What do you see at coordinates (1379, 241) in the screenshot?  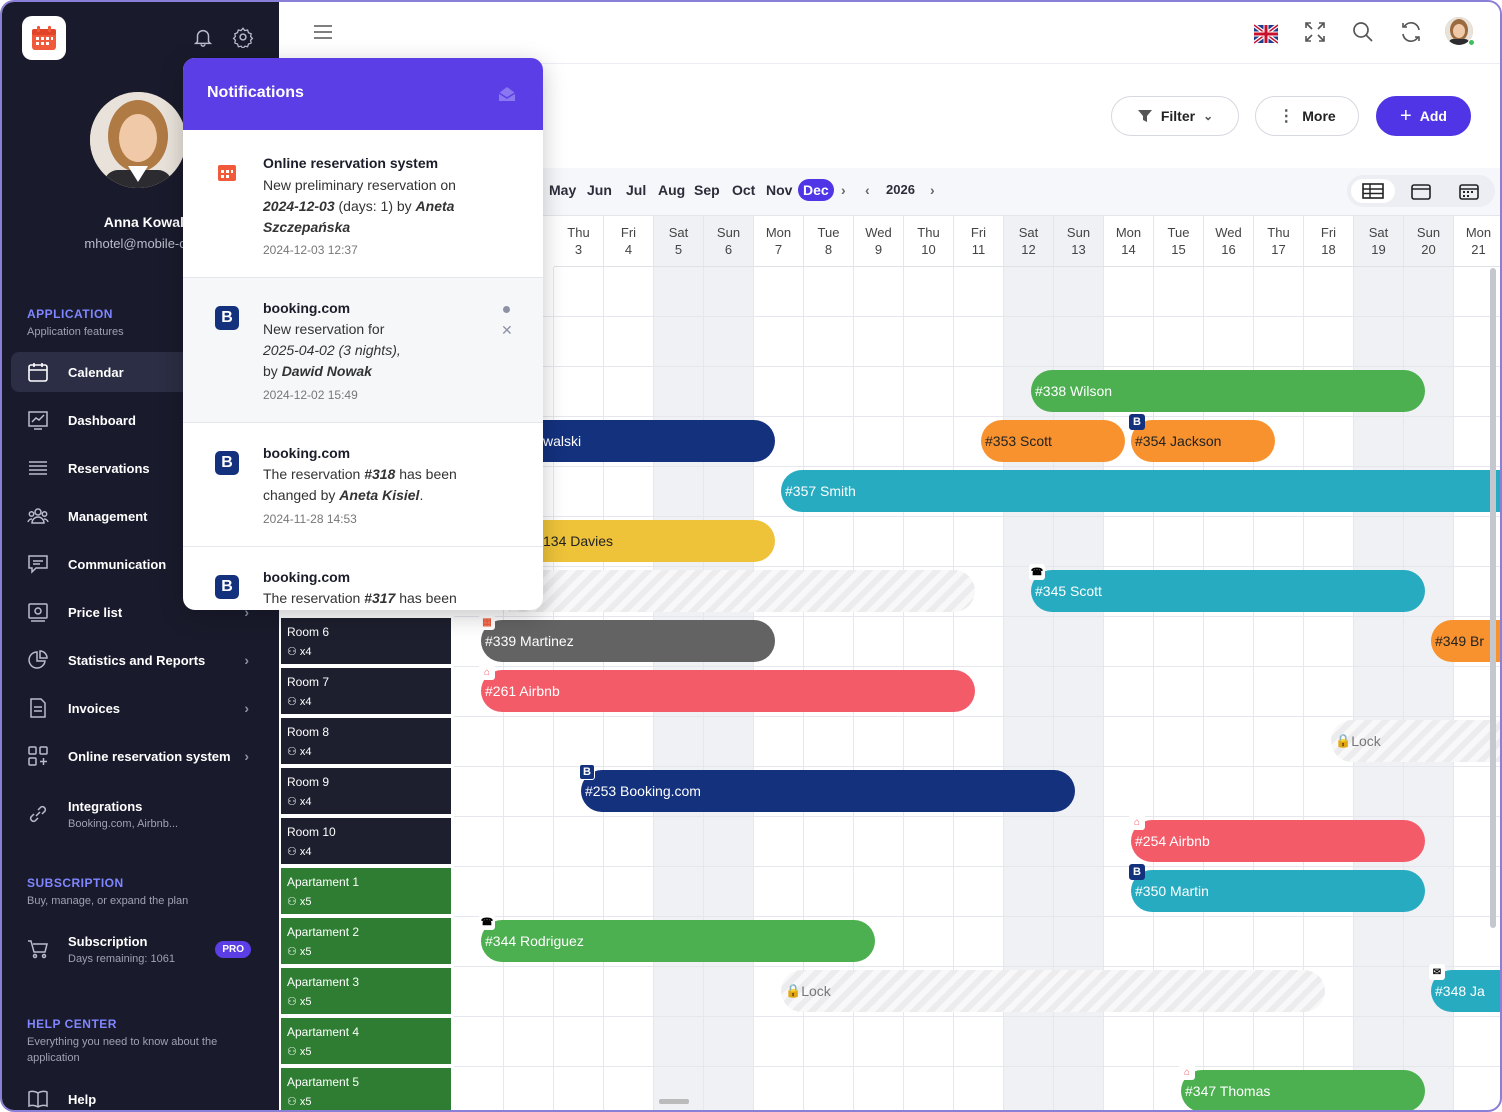 I see `day-header: Sat 19` at bounding box center [1379, 241].